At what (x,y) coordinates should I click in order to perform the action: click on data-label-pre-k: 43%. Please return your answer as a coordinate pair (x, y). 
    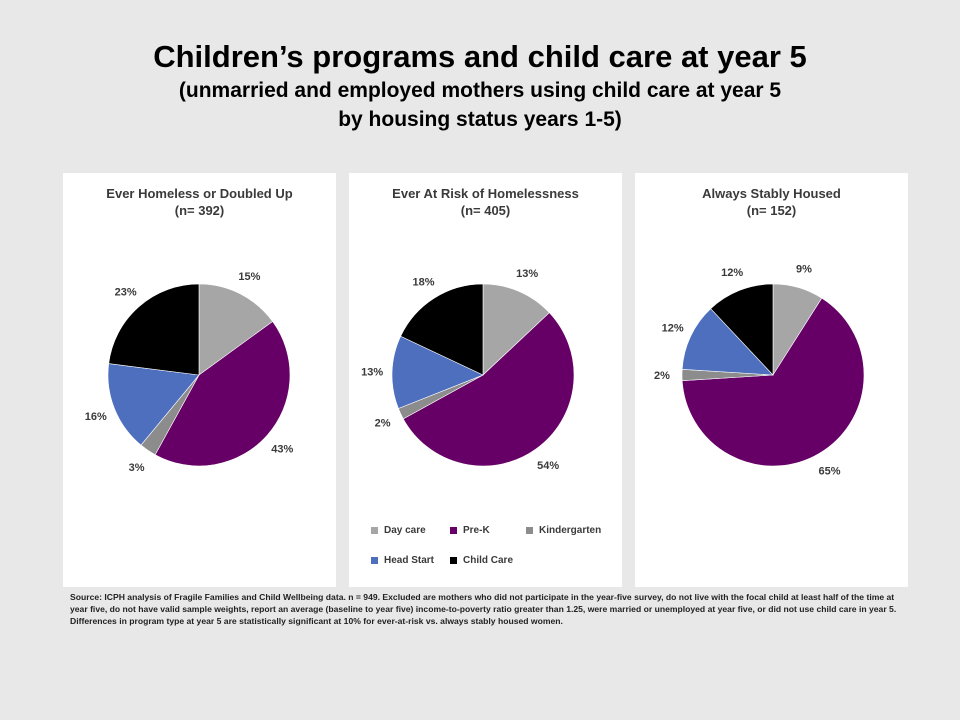
    Looking at the image, I should click on (282, 449).